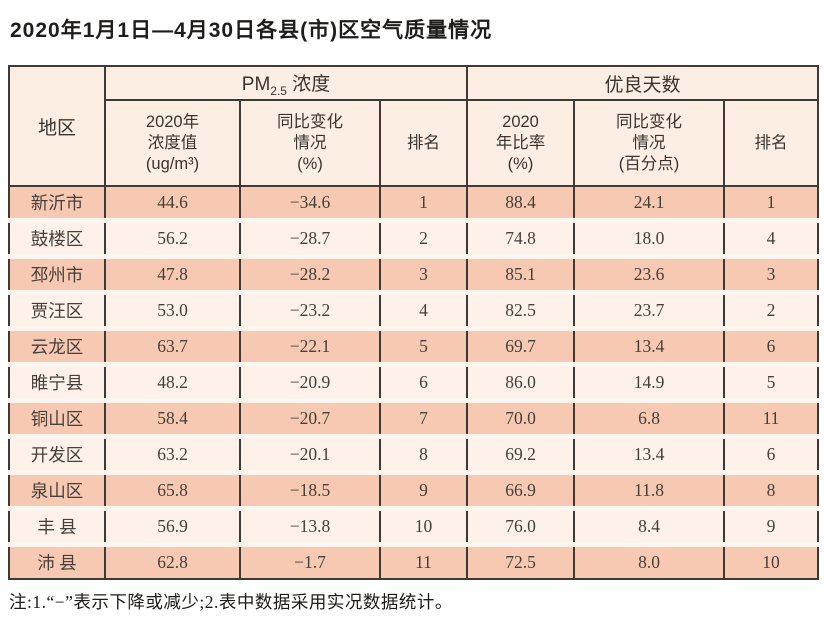  Describe the element at coordinates (423, 561) in the screenshot. I see `cell-pm-rank: 11` at that location.